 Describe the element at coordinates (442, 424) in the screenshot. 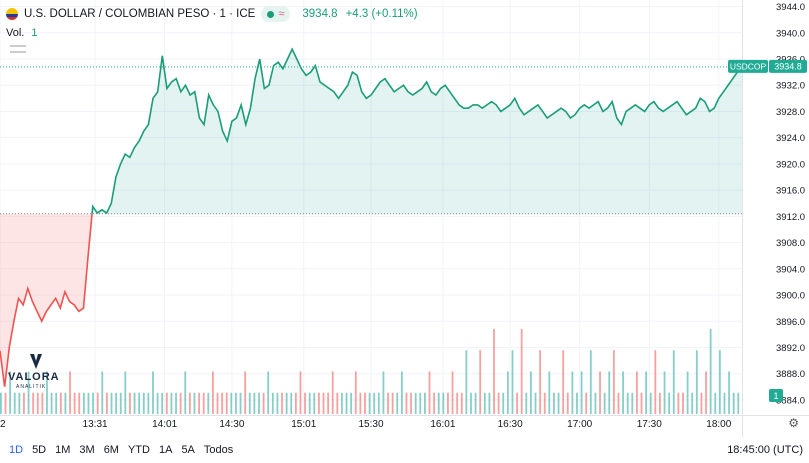

I see `x-tick-label: 16:01` at that location.